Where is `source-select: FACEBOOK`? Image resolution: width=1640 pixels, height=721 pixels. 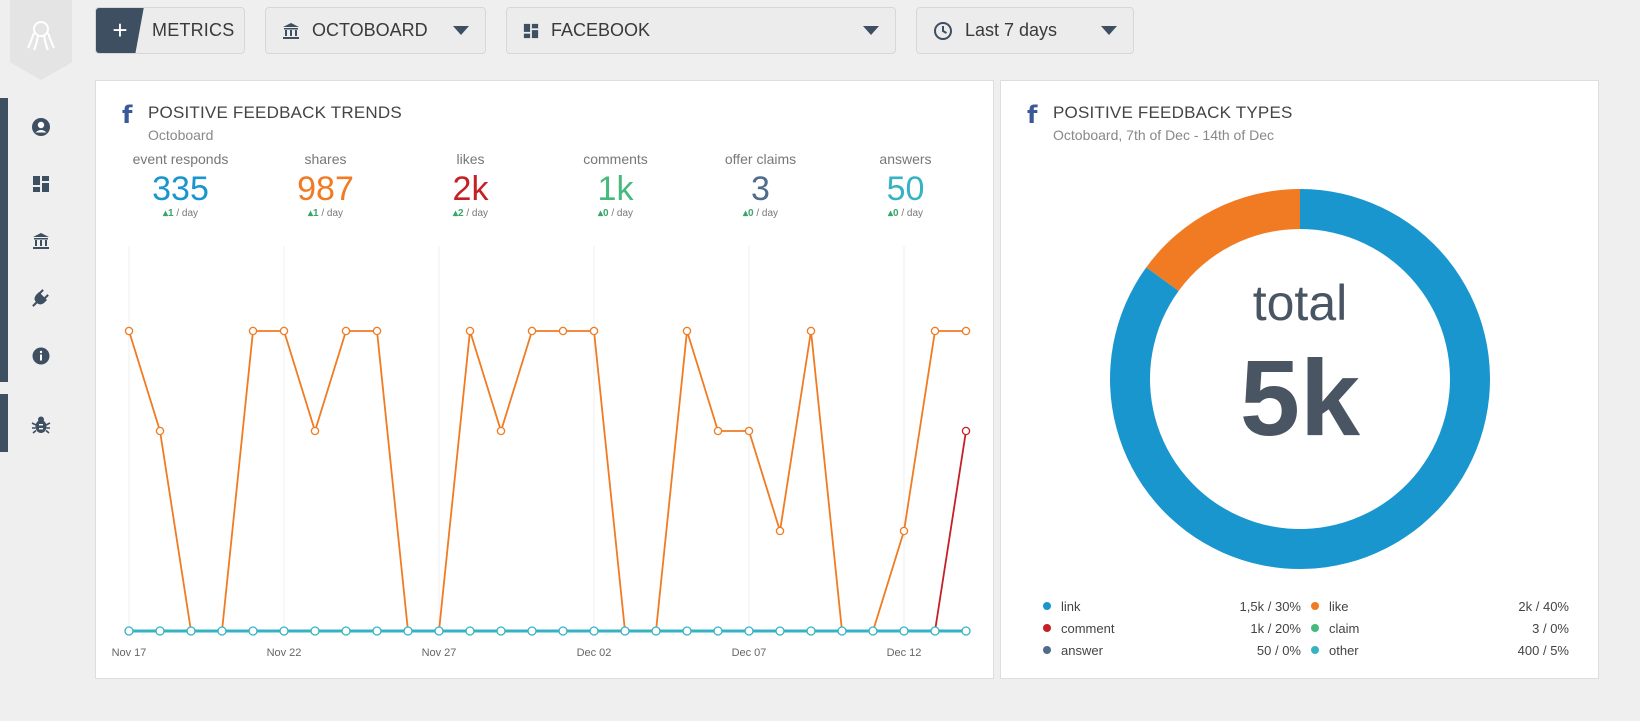 source-select: FACEBOOK is located at coordinates (701, 30).